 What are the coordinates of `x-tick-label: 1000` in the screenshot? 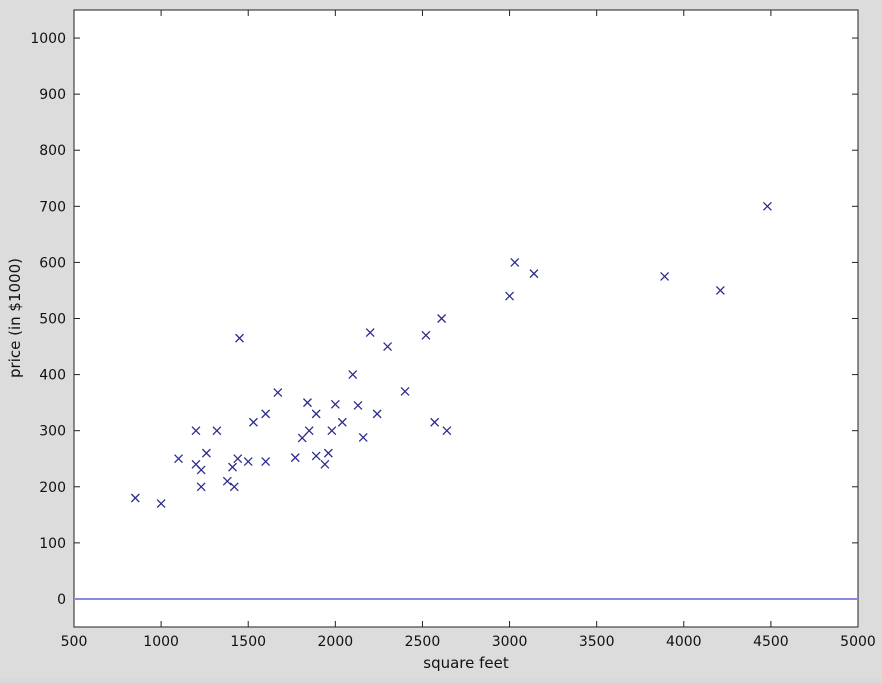 It's located at (161, 642).